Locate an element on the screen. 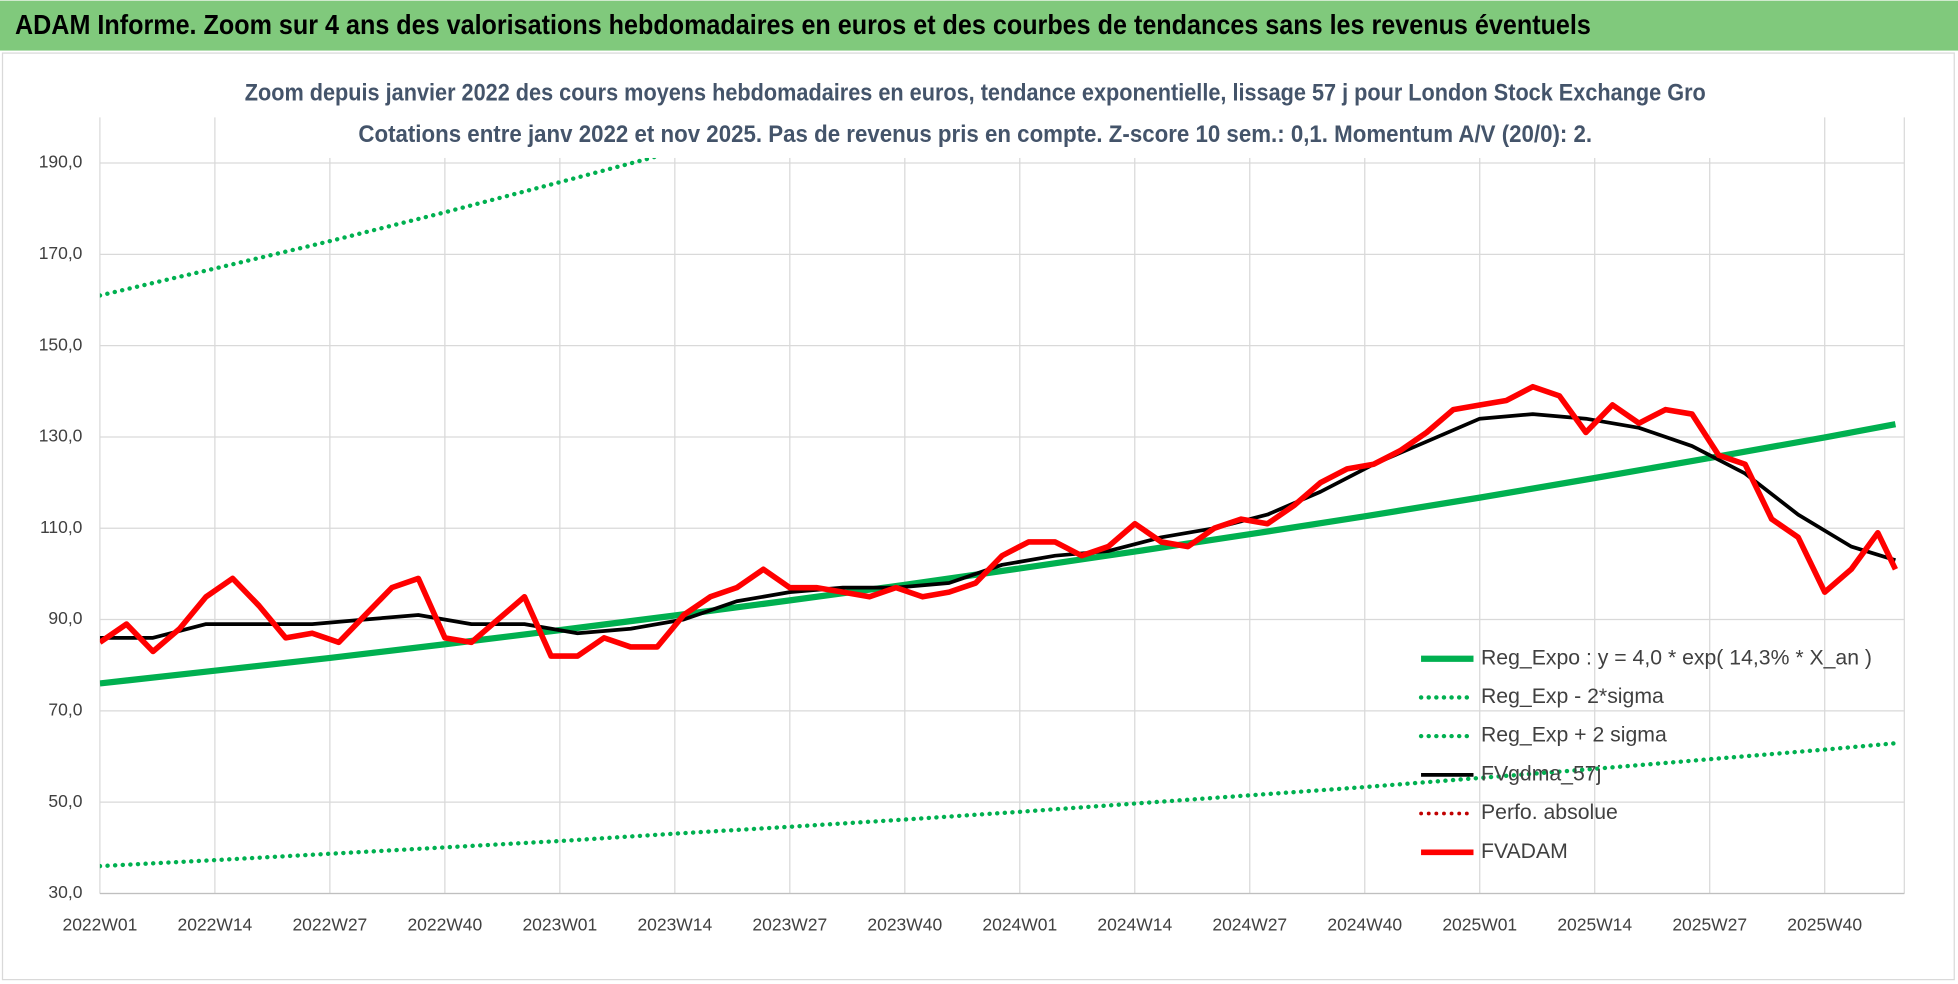 This screenshot has width=1958, height=984. x-tick-label: 2025W14 is located at coordinates (1594, 925).